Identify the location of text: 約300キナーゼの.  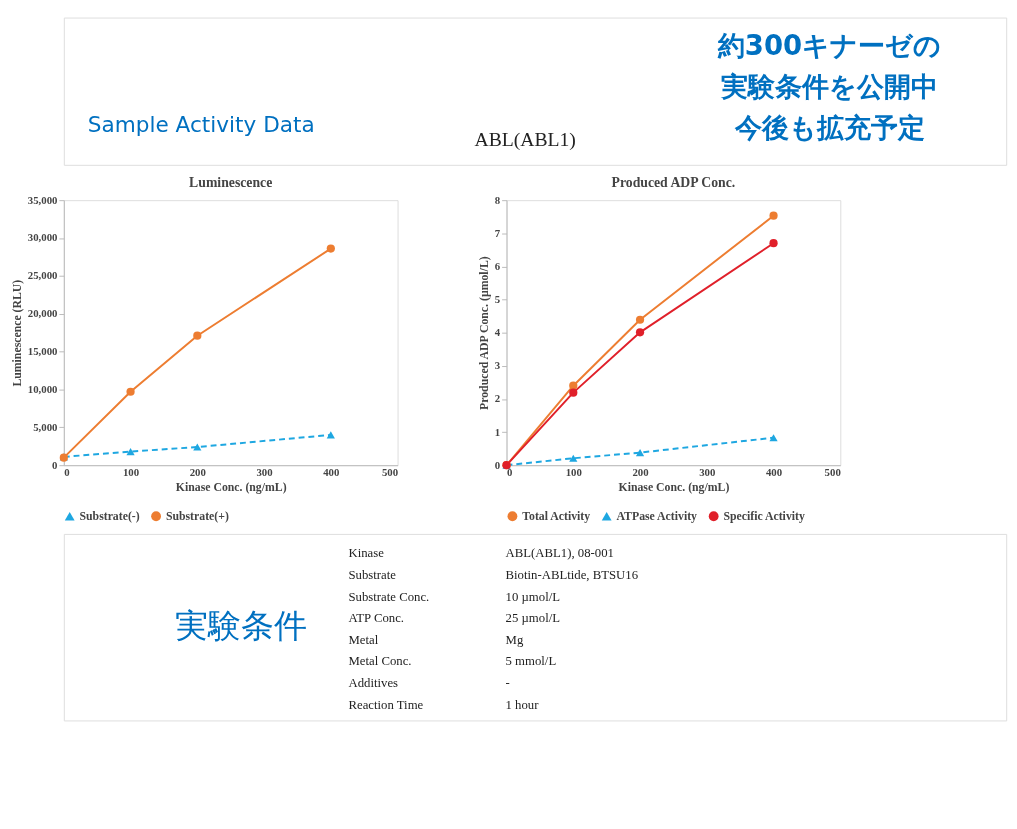
(829, 44).